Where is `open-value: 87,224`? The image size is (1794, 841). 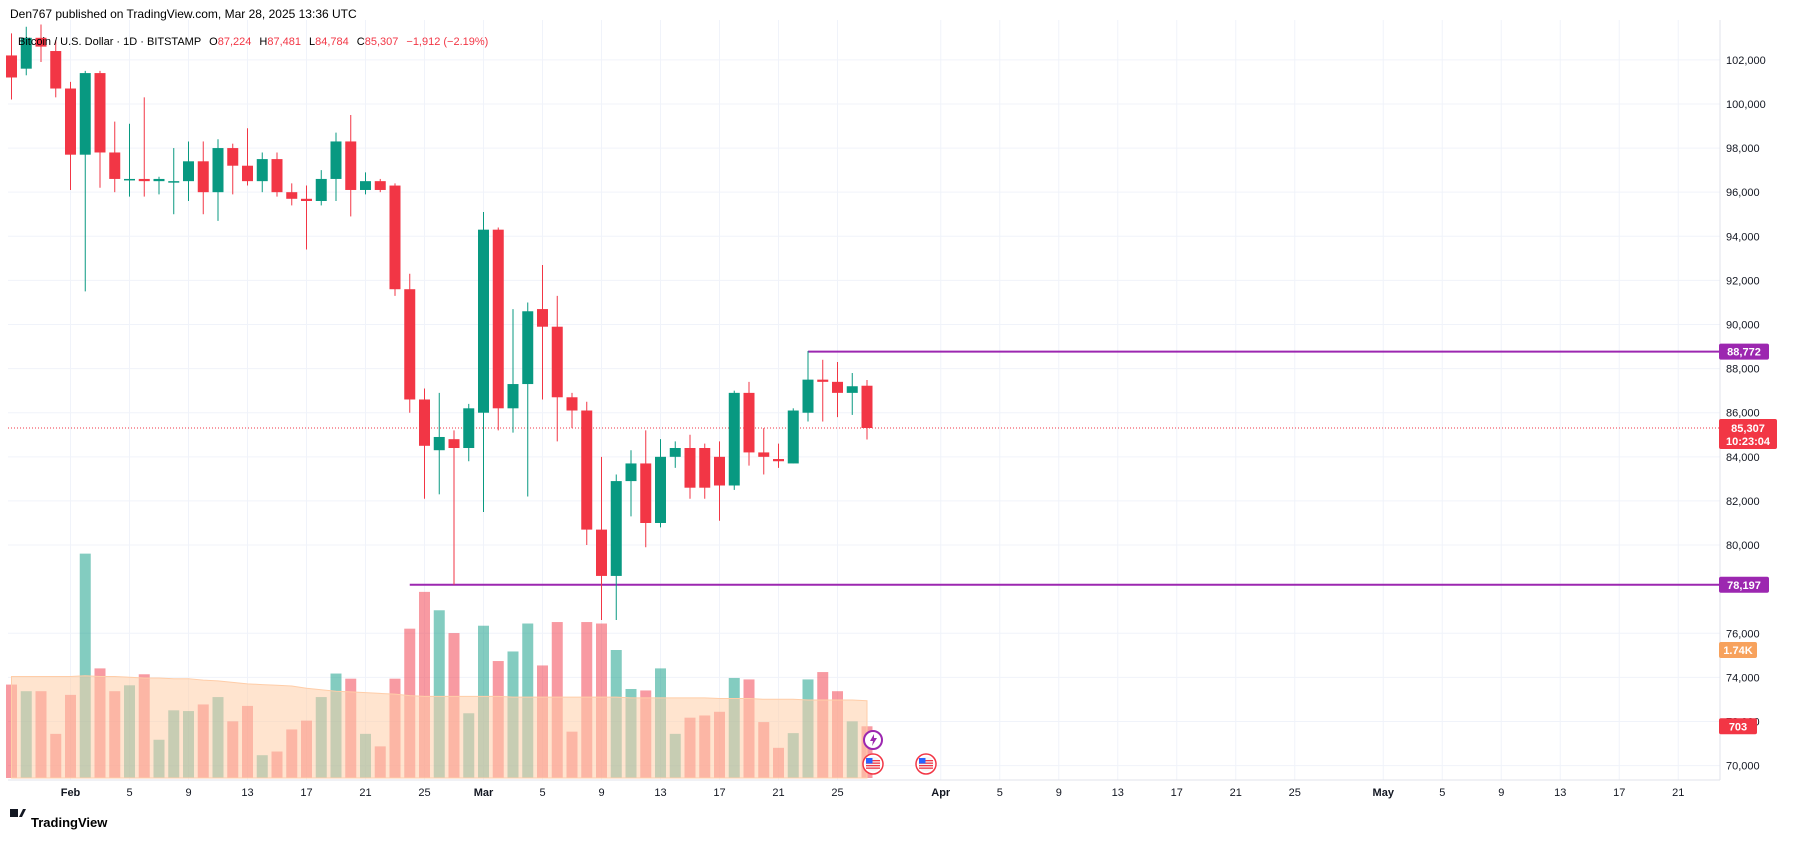 open-value: 87,224 is located at coordinates (235, 42).